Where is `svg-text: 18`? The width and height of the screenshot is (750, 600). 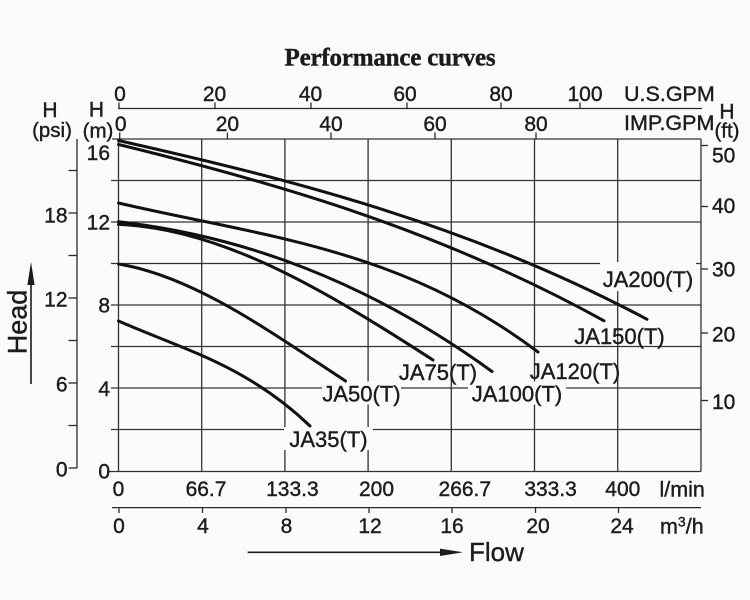 svg-text: 18 is located at coordinates (55, 215).